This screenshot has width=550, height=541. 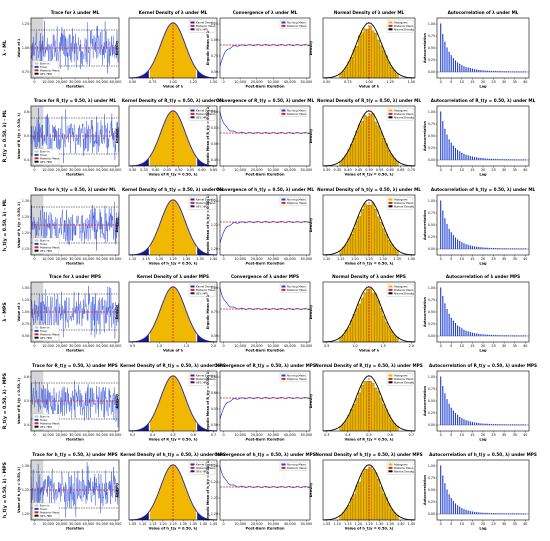 I want to click on legend-label: Trace, so click(x=43, y=155).